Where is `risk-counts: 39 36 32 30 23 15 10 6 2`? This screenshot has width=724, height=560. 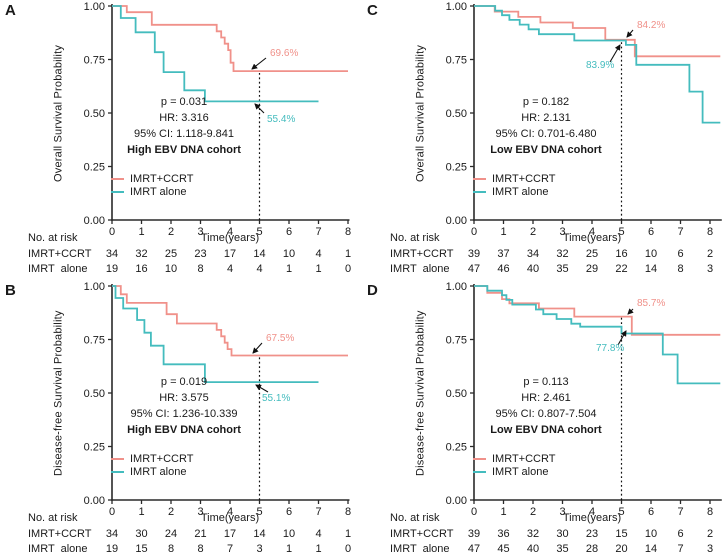 risk-counts: 39 36 32 30 23 15 10 6 2 is located at coordinates (543, 534).